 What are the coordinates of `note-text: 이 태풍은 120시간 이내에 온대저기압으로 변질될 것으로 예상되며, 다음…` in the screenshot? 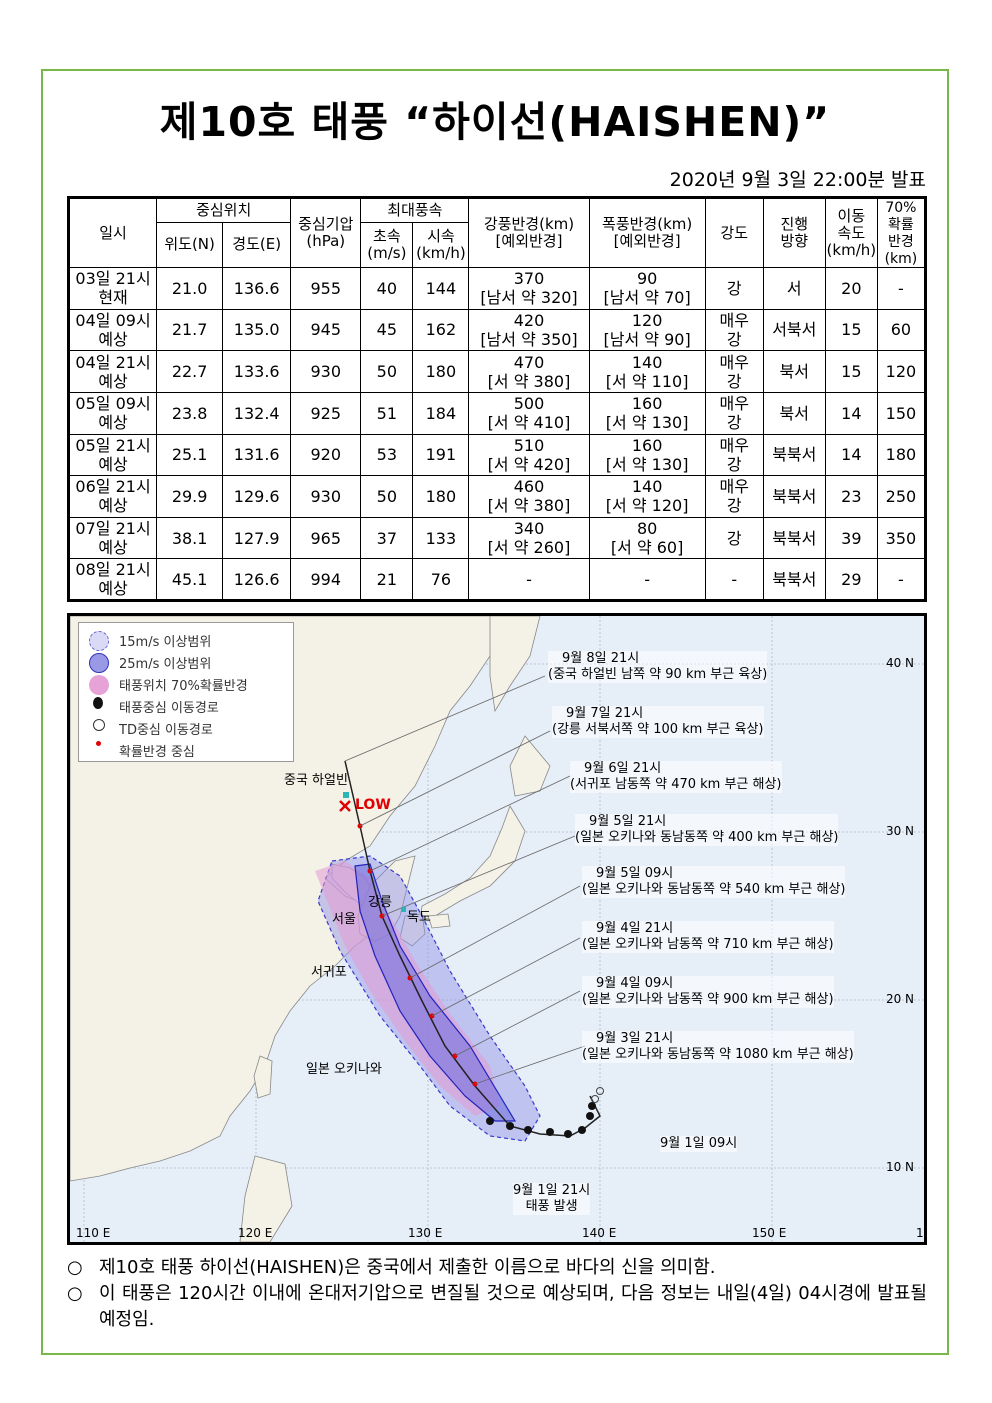 It's located at (513, 1306).